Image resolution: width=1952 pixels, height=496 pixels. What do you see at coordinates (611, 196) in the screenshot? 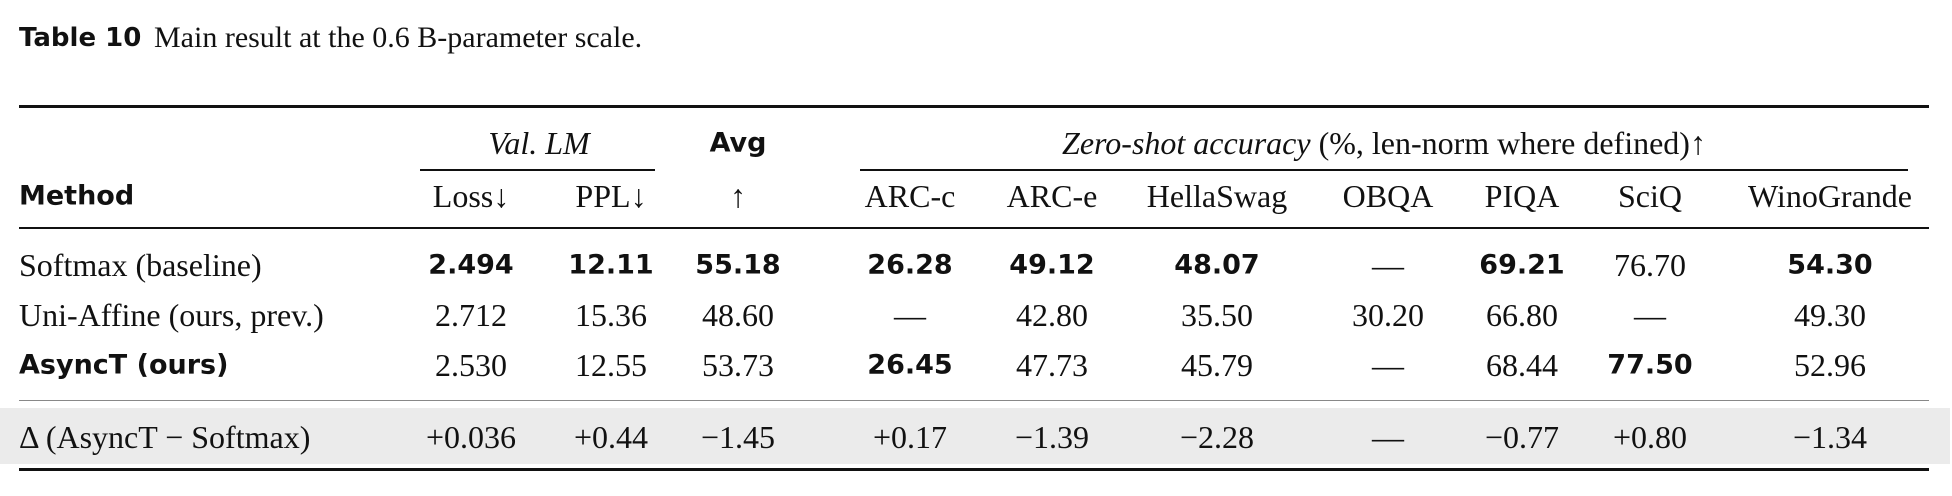
I see `column-header: PPL↓` at bounding box center [611, 196].